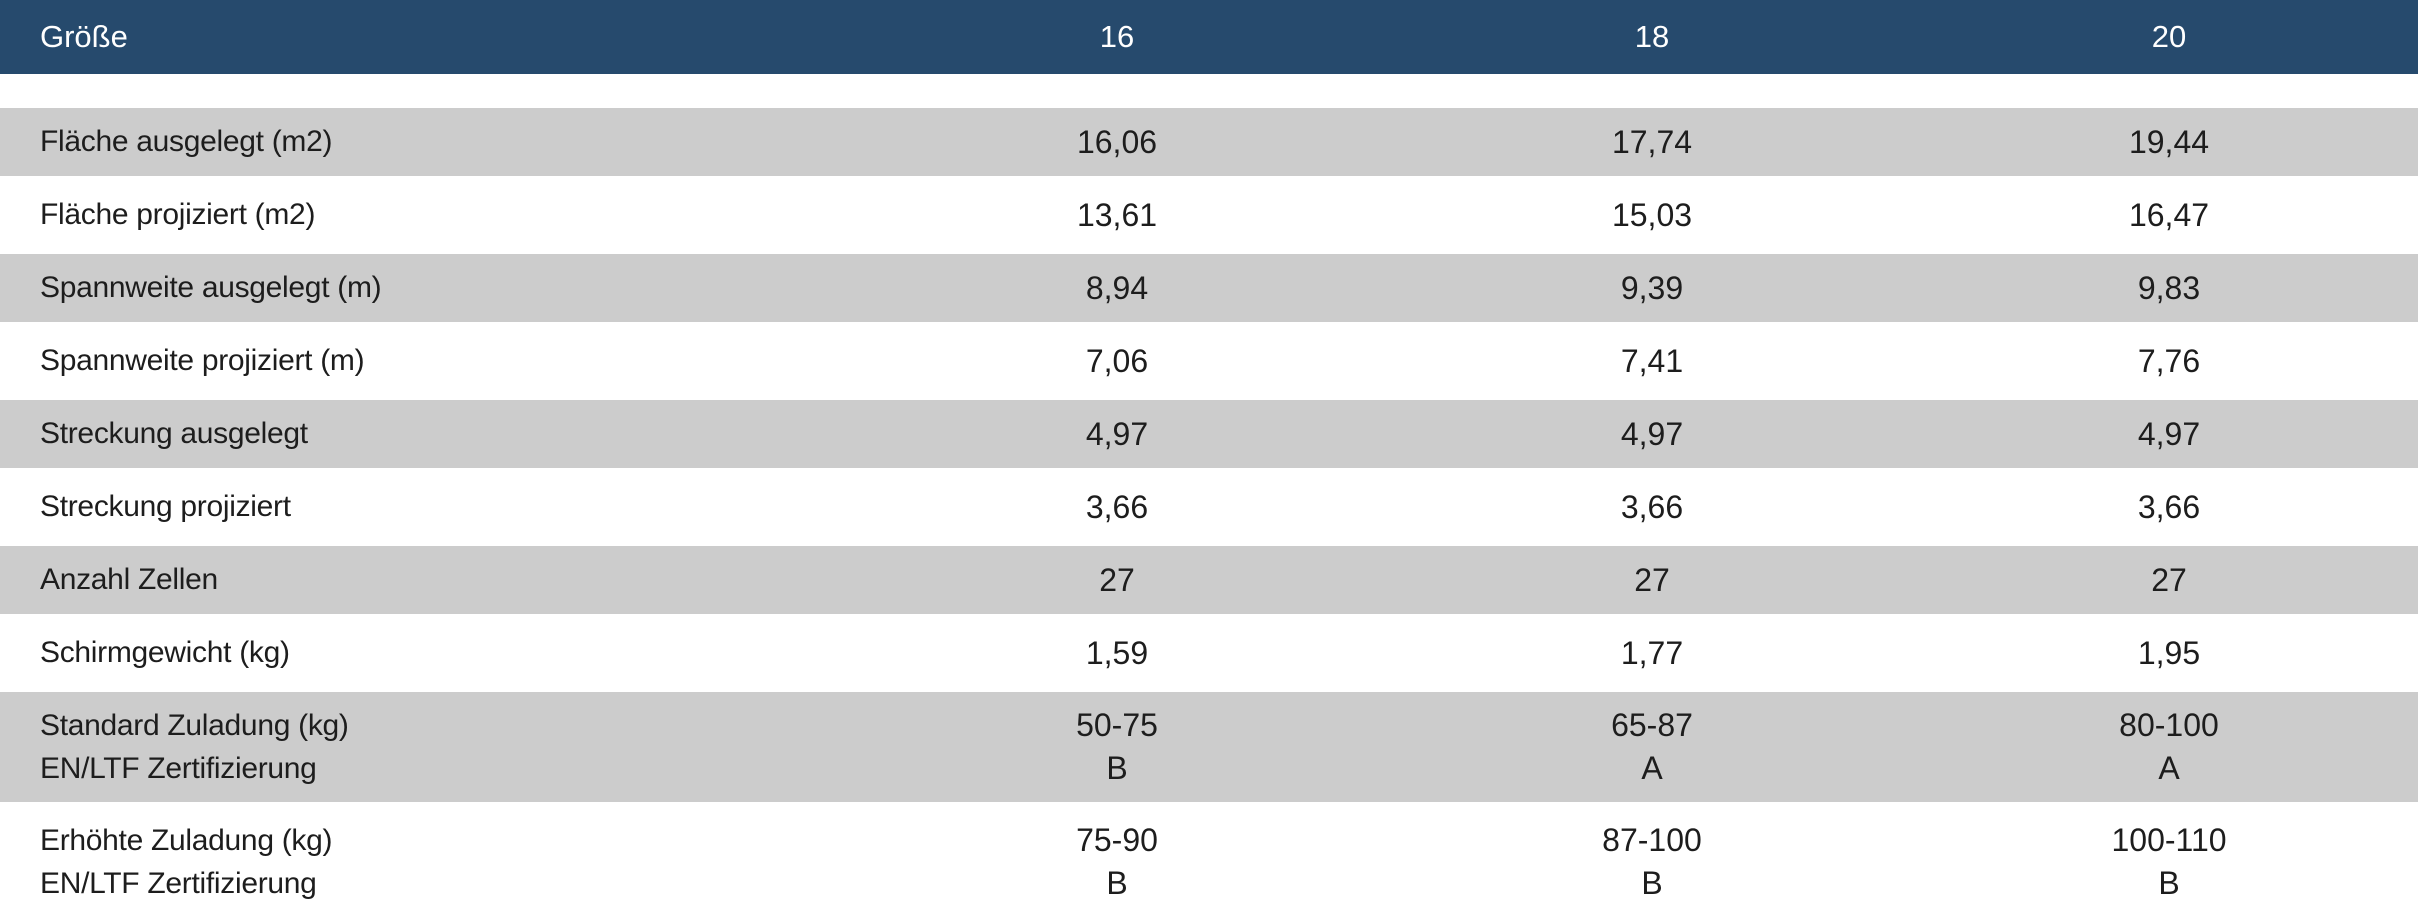 This screenshot has width=2418, height=922. Describe the element at coordinates (1117, 215) in the screenshot. I see `spec-value-16: 13,61` at that location.